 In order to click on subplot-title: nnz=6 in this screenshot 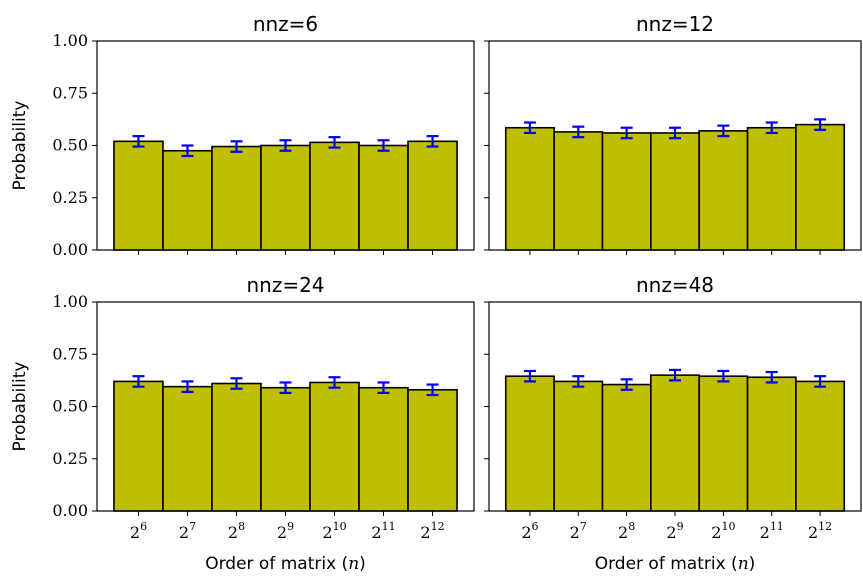, I will do `click(285, 24)`.